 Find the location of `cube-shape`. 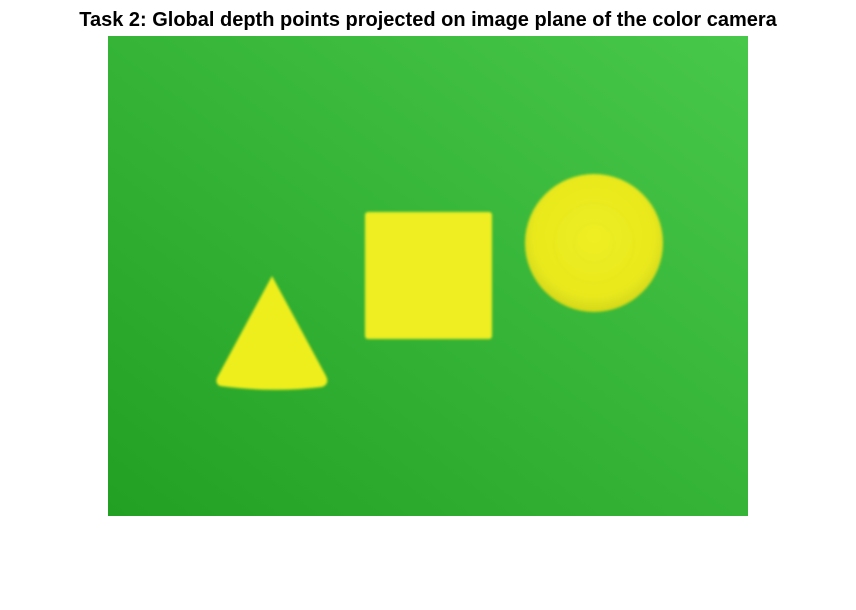

cube-shape is located at coordinates (428, 275).